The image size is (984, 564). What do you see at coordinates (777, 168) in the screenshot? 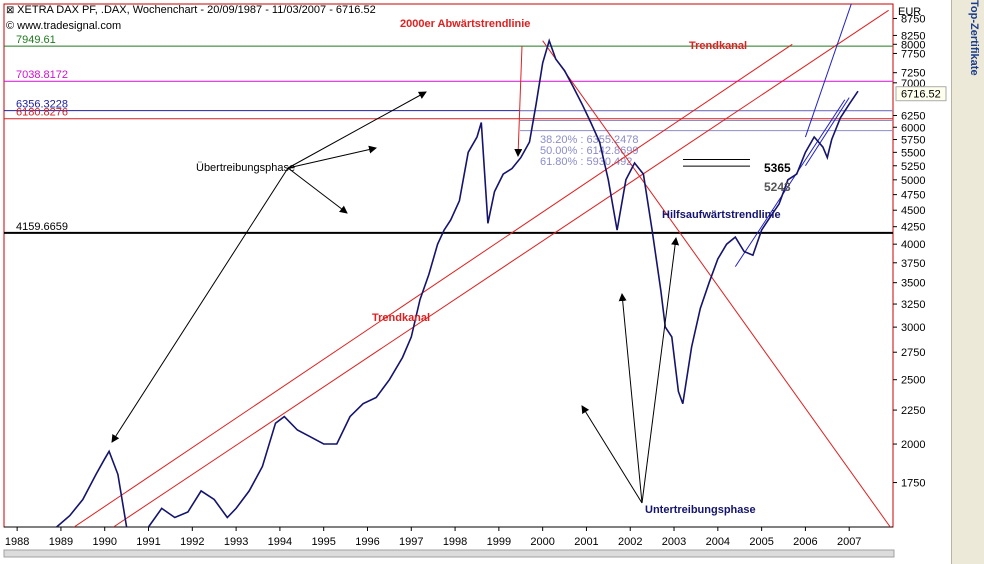
I see `annotation-label: 5365` at bounding box center [777, 168].